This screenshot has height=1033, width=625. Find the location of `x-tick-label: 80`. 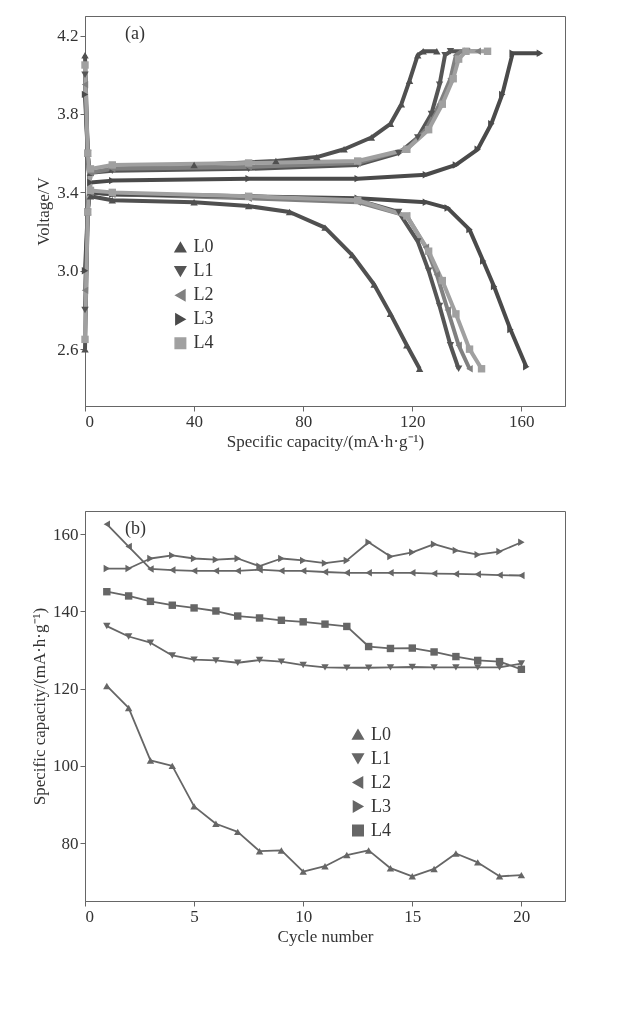

x-tick-label: 80 is located at coordinates (304, 421).